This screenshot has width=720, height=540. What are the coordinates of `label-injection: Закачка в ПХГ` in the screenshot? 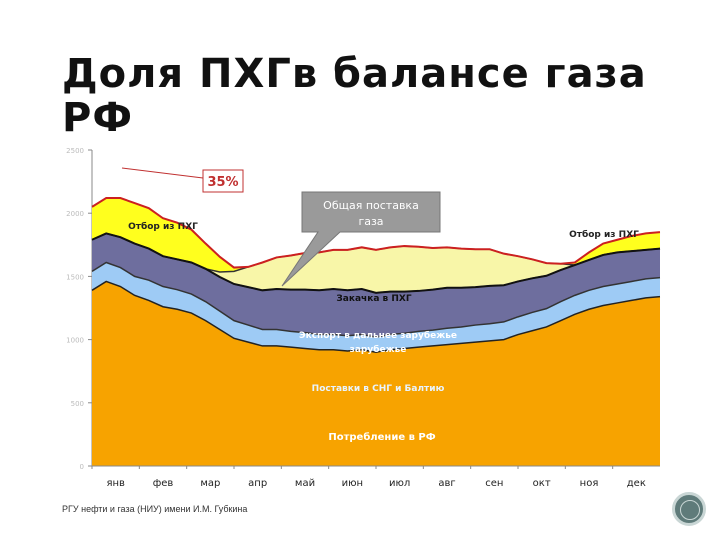 It's located at (373, 299).